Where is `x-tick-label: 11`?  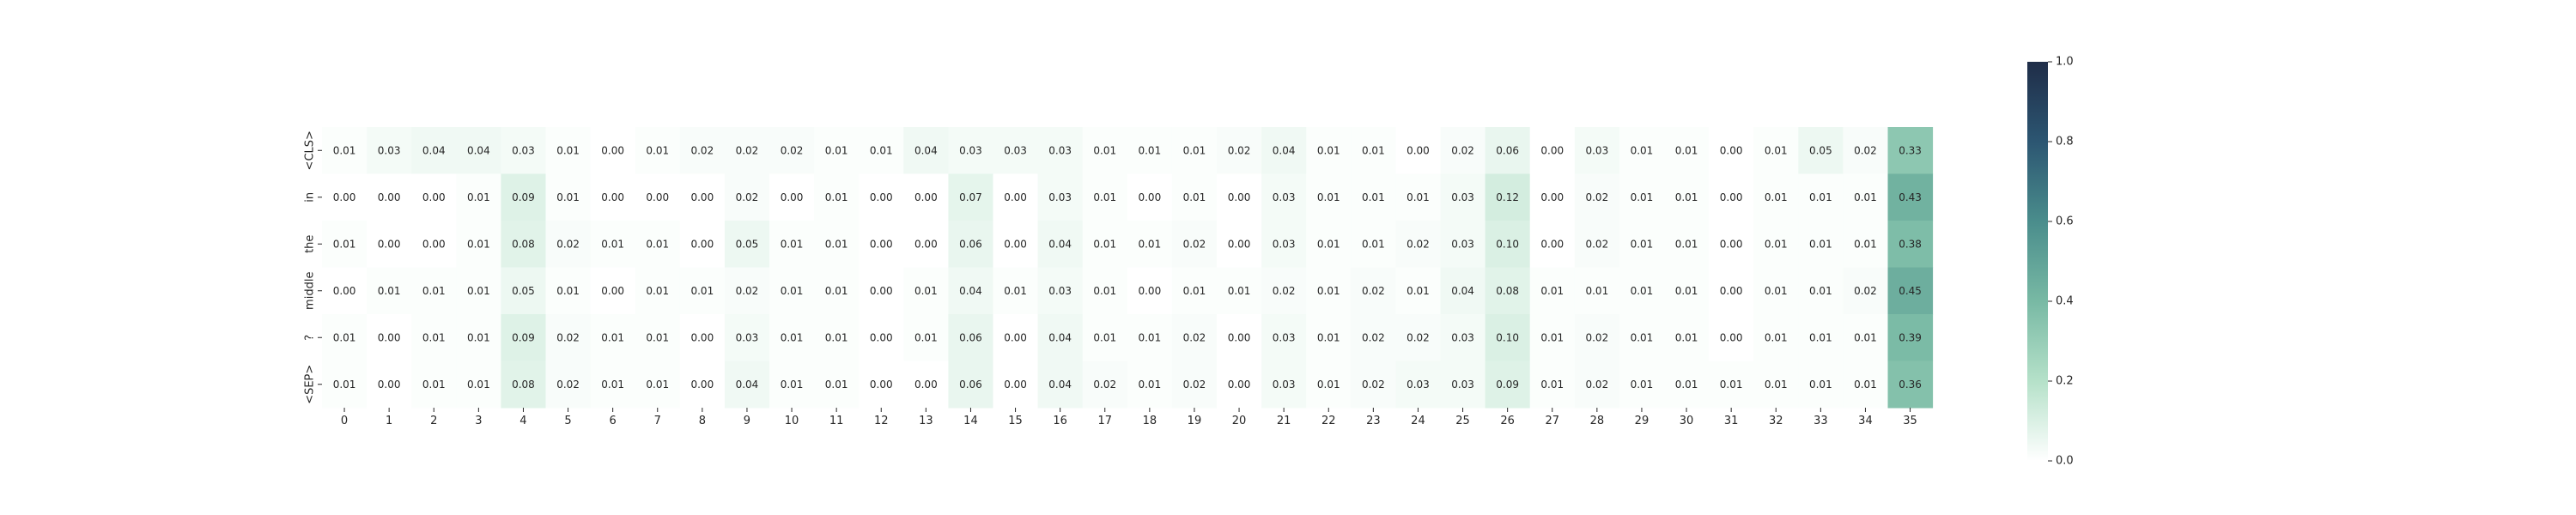 x-tick-label: 11 is located at coordinates (836, 421).